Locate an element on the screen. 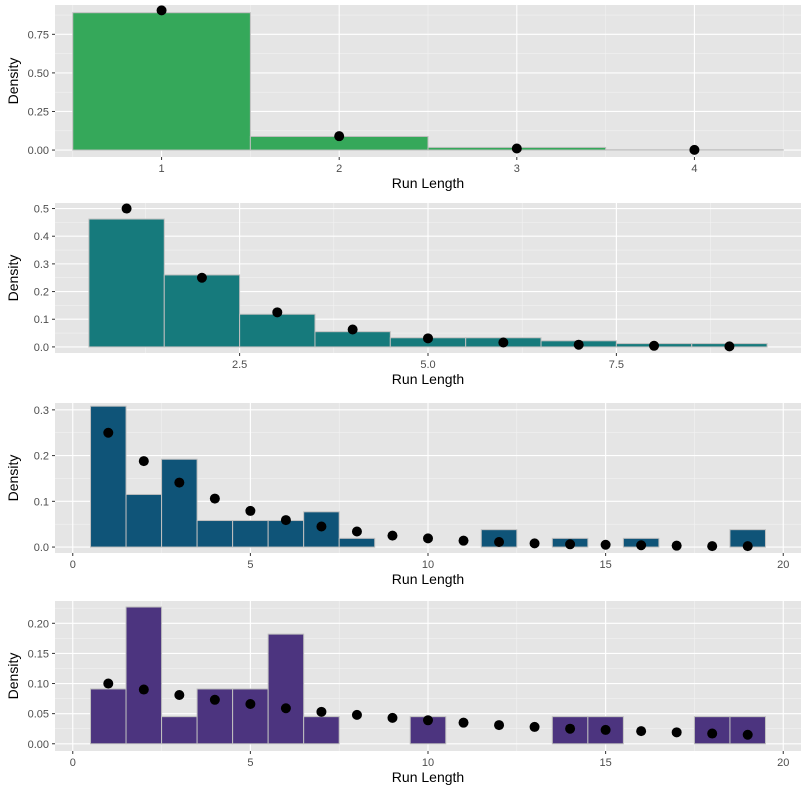 Image resolution: width=809 pixels, height=793 pixels. y-tick-label: 0.10 is located at coordinates (38, 685).